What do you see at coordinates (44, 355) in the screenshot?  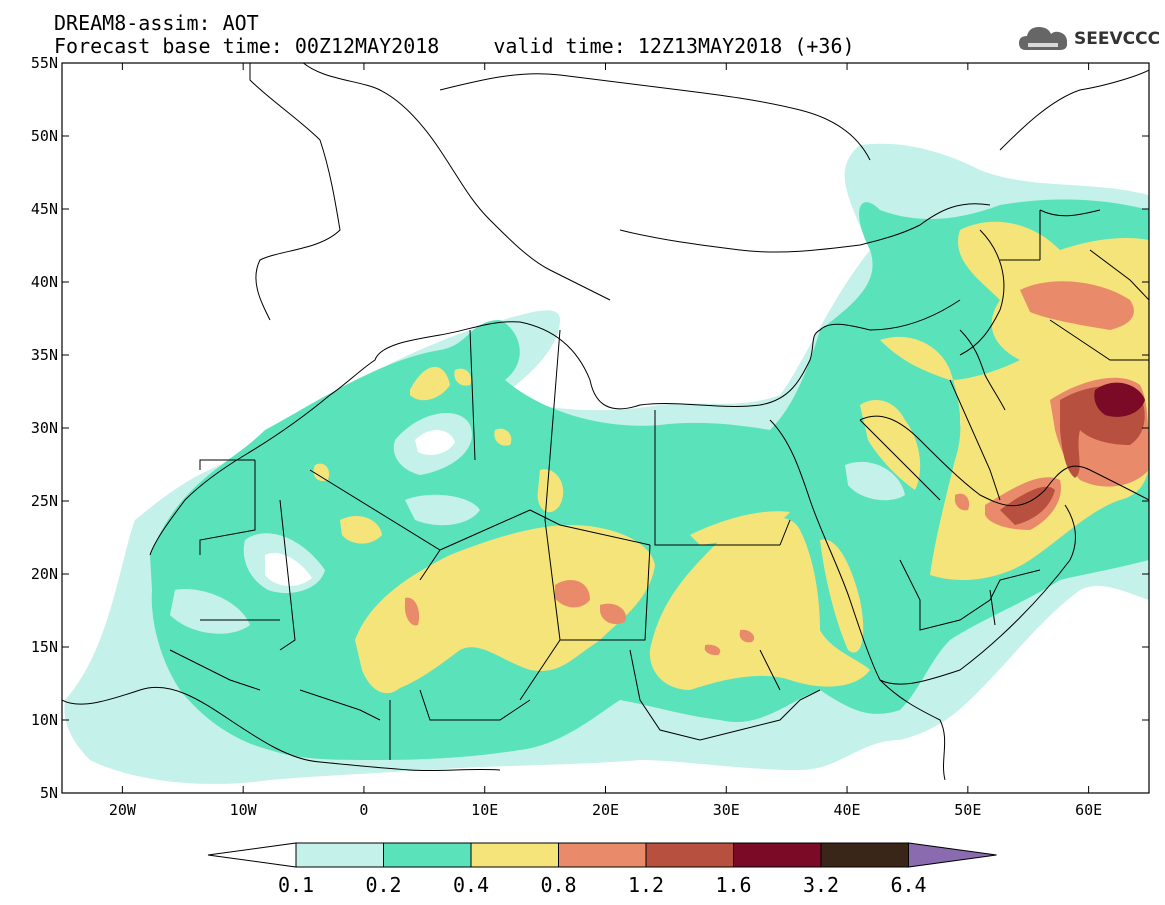 I see `lat-tick-label: 35N` at bounding box center [44, 355].